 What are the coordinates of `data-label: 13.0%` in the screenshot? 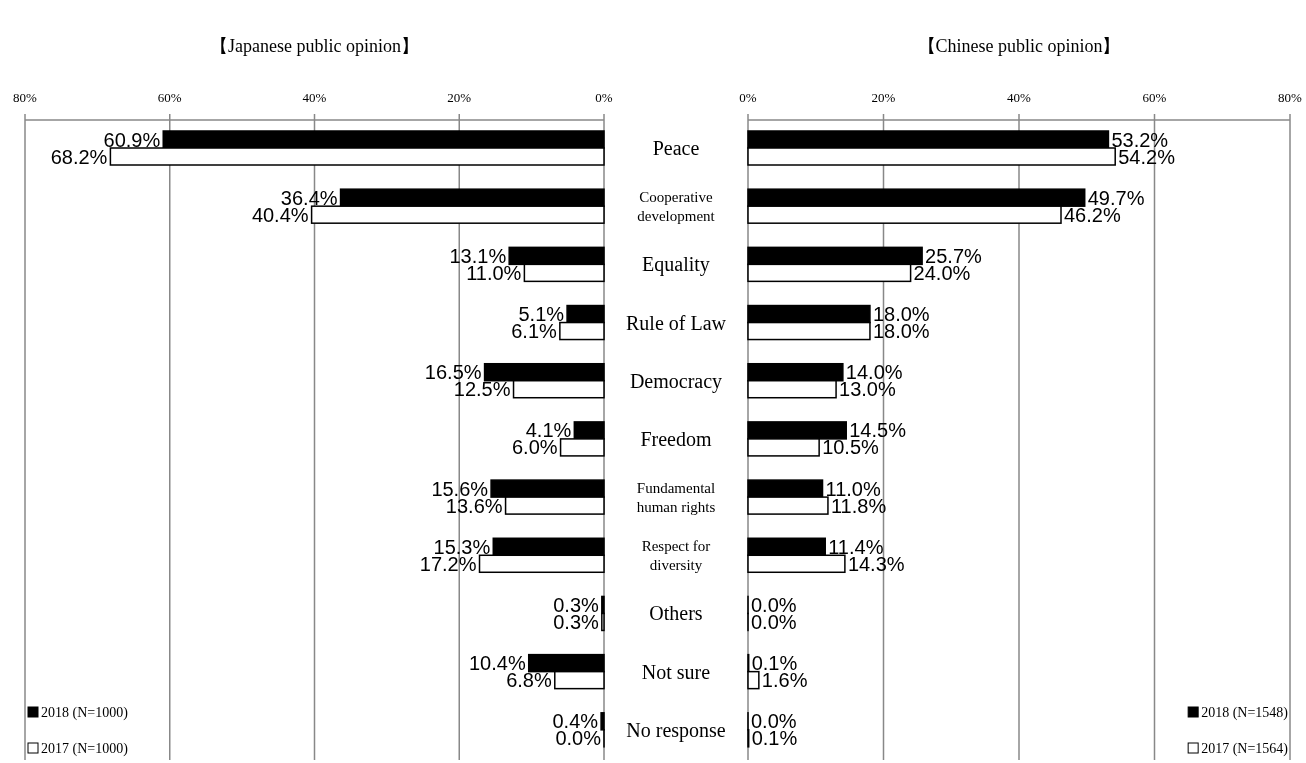 It's located at (867, 389).